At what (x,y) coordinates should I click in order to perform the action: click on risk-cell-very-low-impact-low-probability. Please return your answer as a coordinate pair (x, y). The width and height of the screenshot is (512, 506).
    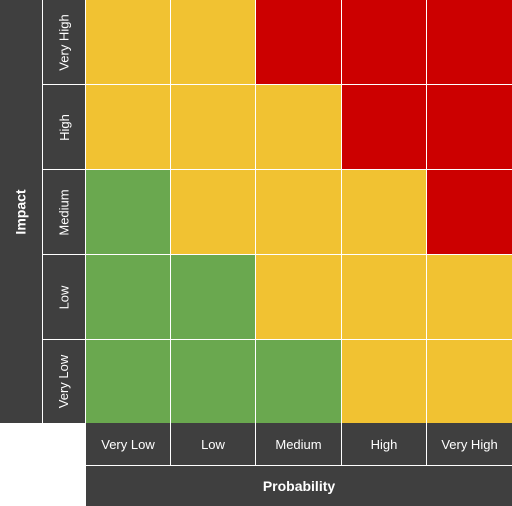
    Looking at the image, I should click on (213, 381).